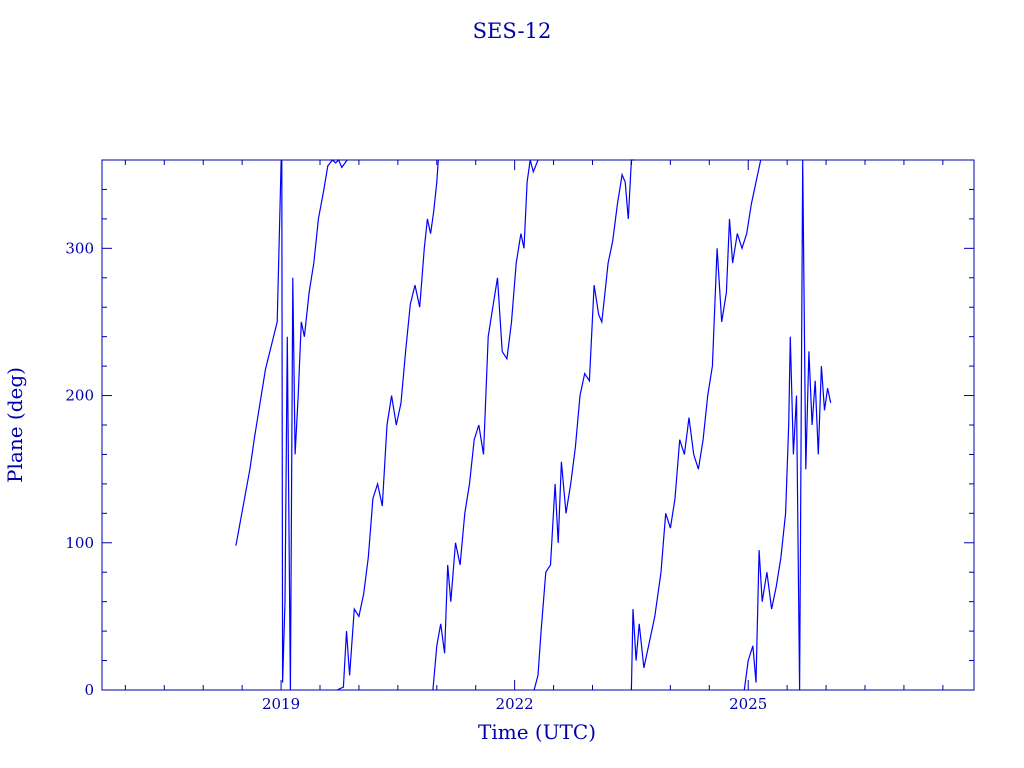  I want to click on x-axis-title: Time (UTC), so click(537, 732).